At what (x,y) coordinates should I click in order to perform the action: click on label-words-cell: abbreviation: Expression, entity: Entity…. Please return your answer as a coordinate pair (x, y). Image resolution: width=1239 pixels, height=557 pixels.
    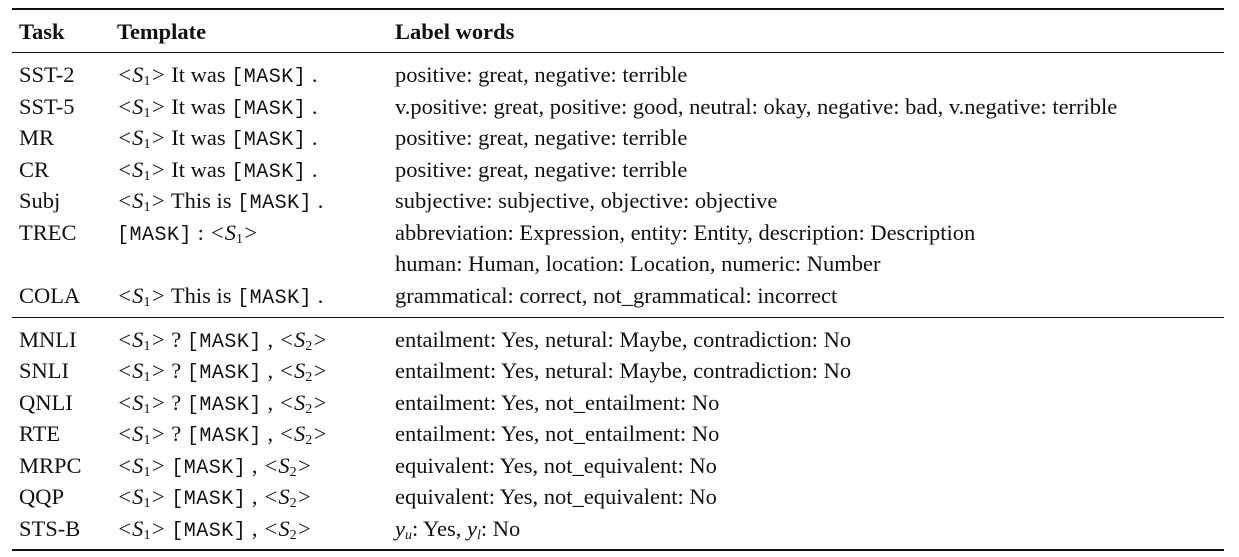
    Looking at the image, I should click on (685, 232).